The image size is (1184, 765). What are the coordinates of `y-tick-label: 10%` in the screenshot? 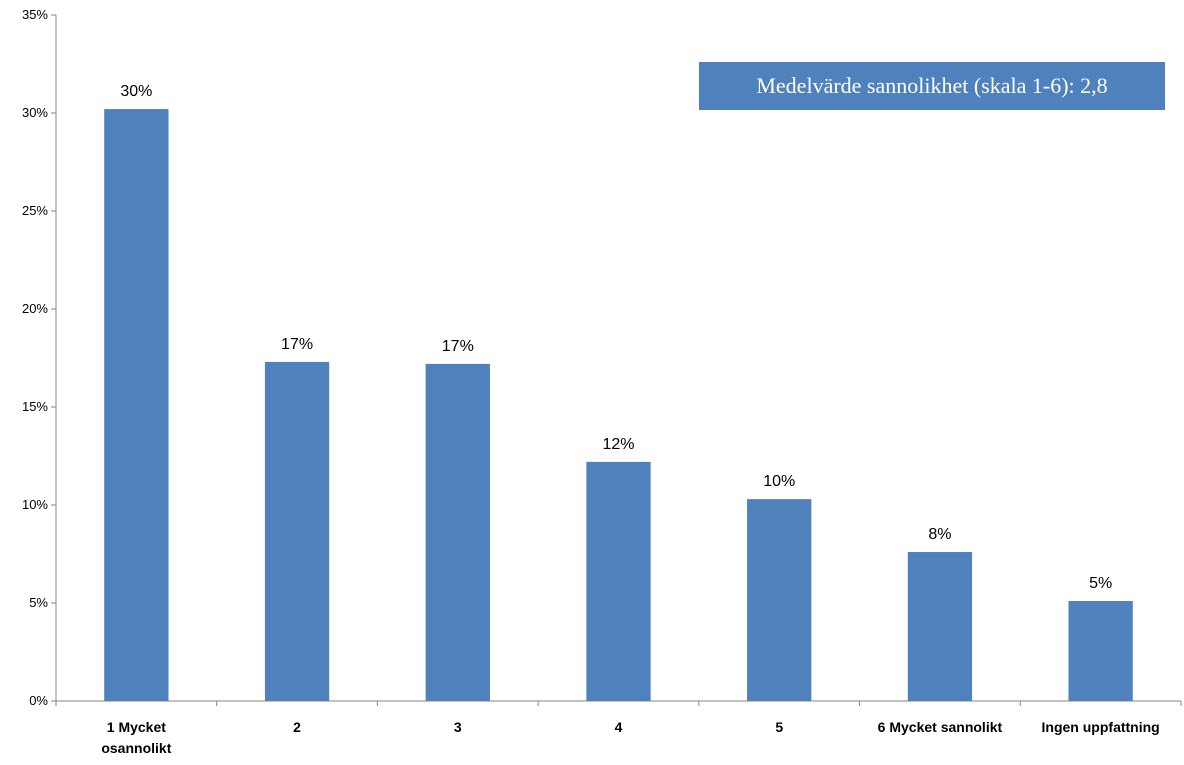 It's located at (35, 504).